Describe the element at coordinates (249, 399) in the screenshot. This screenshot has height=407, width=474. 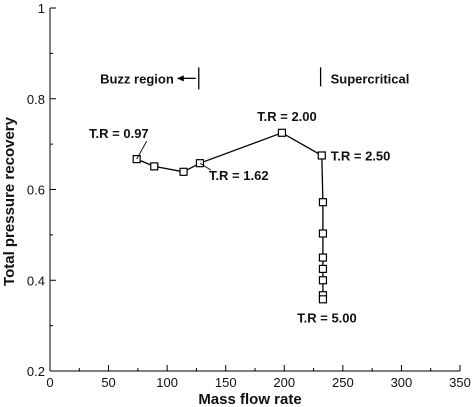
I see `x-axis-title: Mass flow rate` at that location.